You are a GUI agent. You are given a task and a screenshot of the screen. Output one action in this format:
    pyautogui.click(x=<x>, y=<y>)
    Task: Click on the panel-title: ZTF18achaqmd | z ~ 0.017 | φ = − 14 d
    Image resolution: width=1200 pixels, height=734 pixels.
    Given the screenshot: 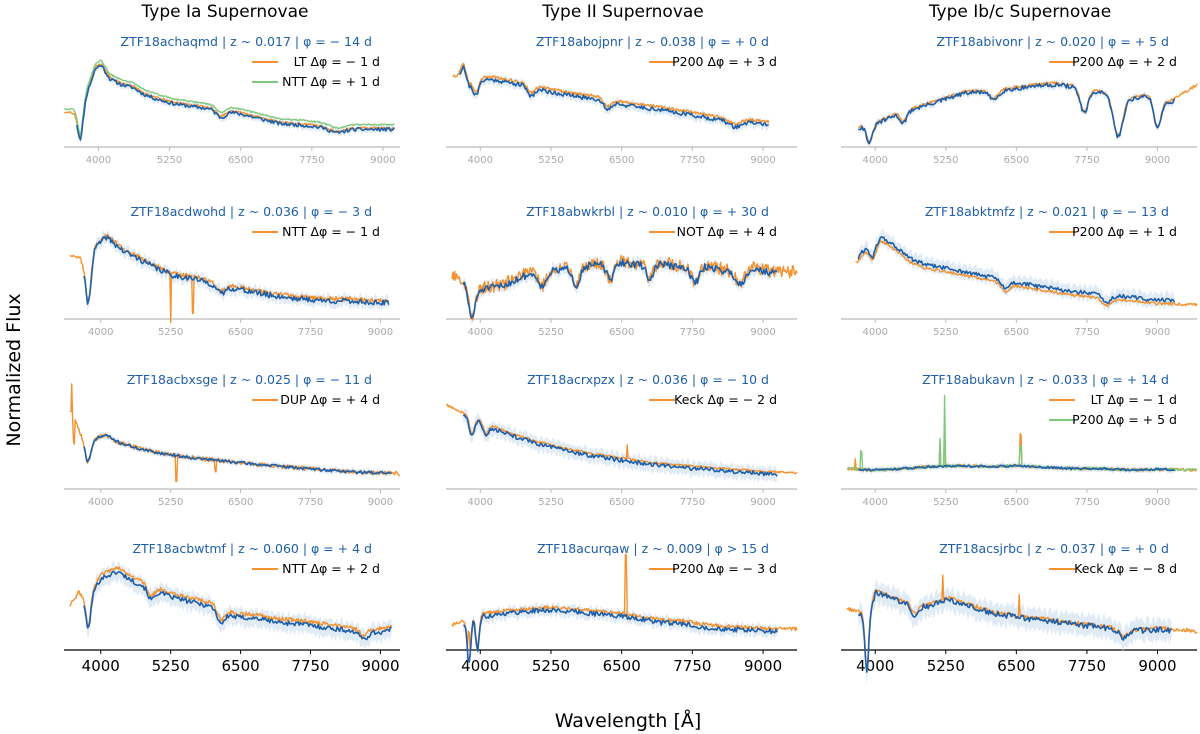 What is the action you would take?
    pyautogui.click(x=246, y=41)
    